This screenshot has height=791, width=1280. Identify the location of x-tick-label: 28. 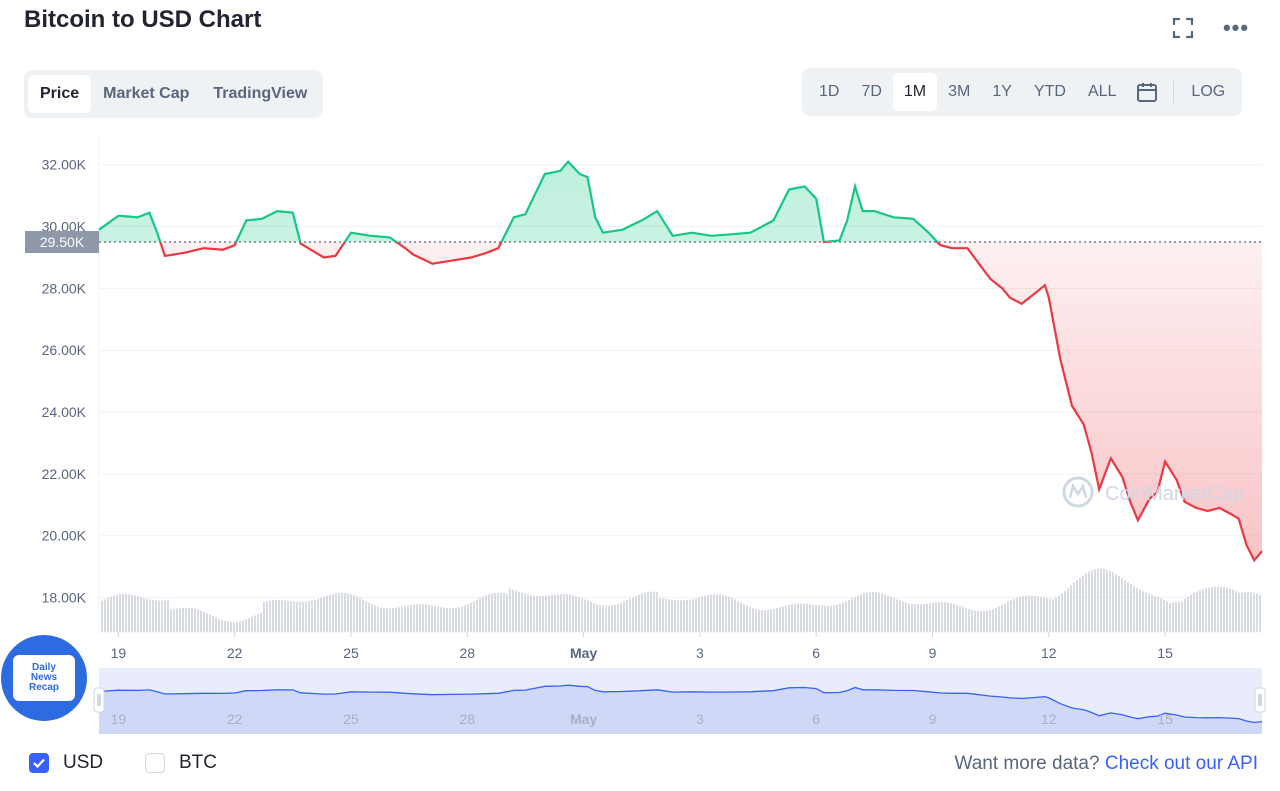
(467, 653).